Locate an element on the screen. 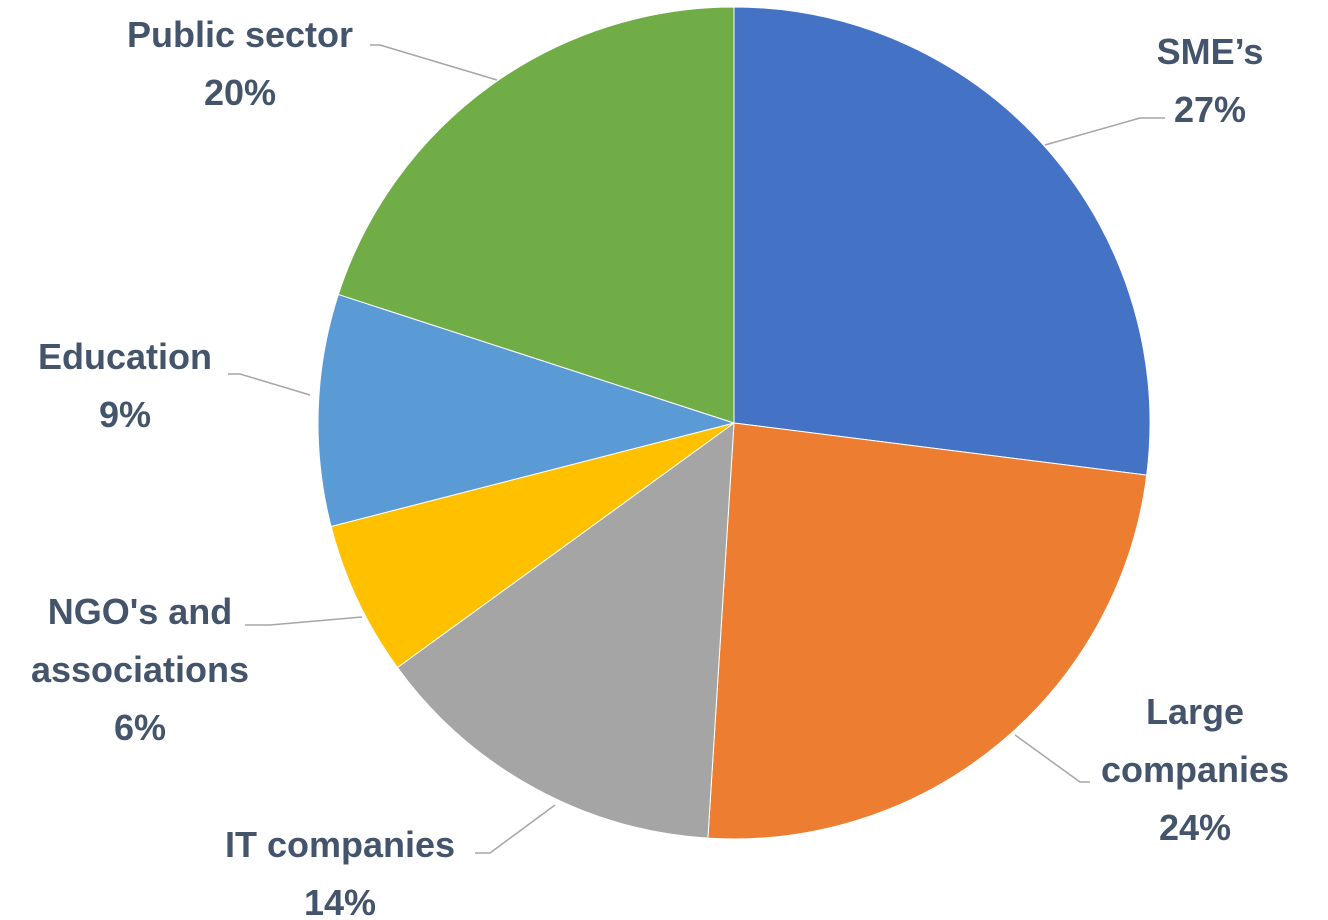 The height and width of the screenshot is (920, 1328). slice-percent: 6% is located at coordinates (140, 727).